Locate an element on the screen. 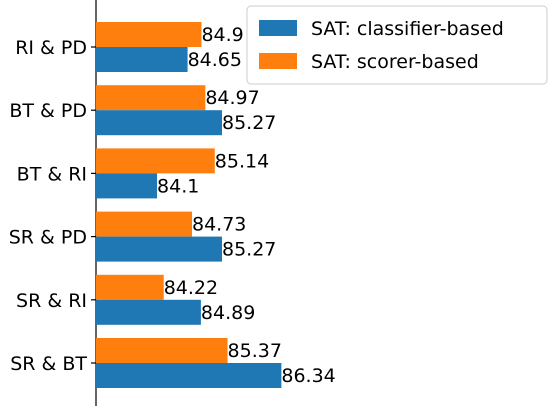  y-tick-label: RI & PD is located at coordinates (51, 48).